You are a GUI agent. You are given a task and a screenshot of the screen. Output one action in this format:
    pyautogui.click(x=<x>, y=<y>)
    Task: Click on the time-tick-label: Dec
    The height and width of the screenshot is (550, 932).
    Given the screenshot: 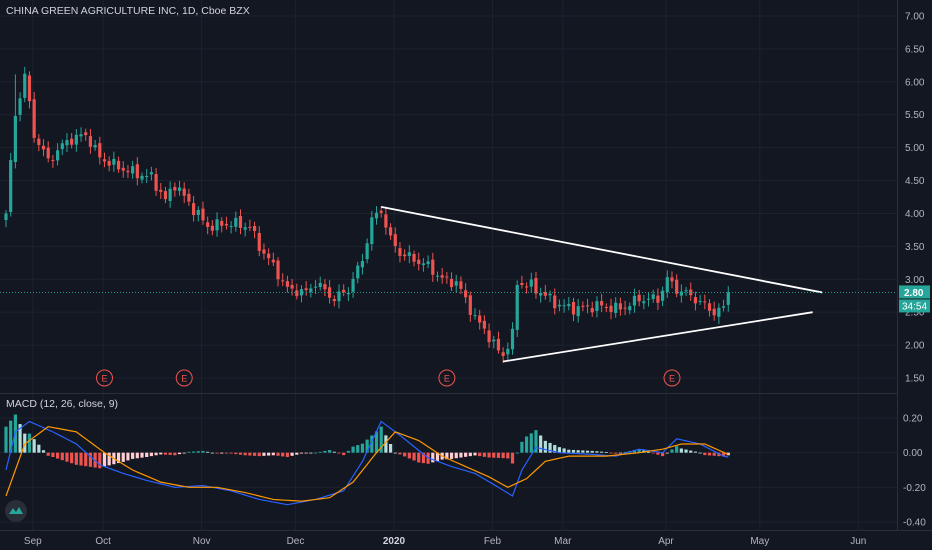 What is the action you would take?
    pyautogui.click(x=296, y=541)
    